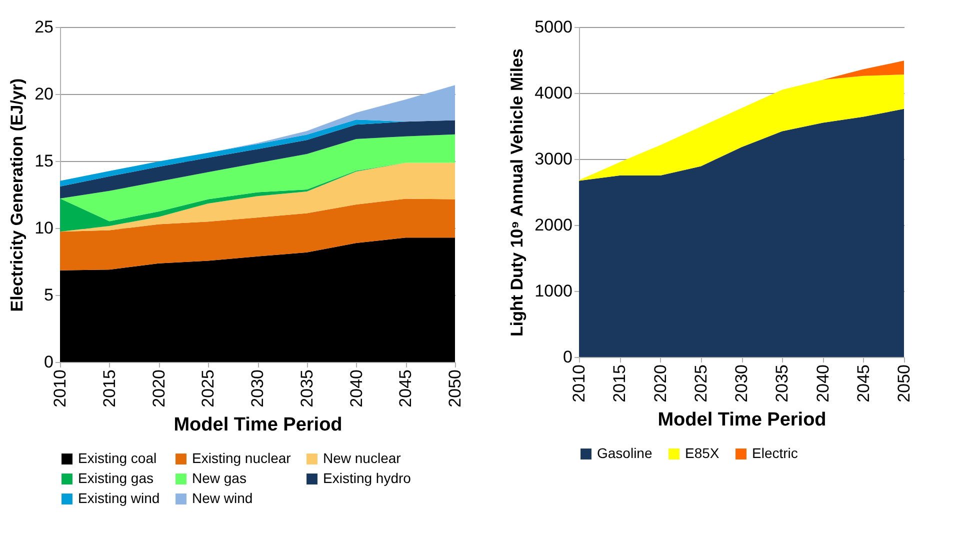 This screenshot has width=961, height=550. What do you see at coordinates (44, 161) in the screenshot?
I see `y-tick-label: 15` at bounding box center [44, 161].